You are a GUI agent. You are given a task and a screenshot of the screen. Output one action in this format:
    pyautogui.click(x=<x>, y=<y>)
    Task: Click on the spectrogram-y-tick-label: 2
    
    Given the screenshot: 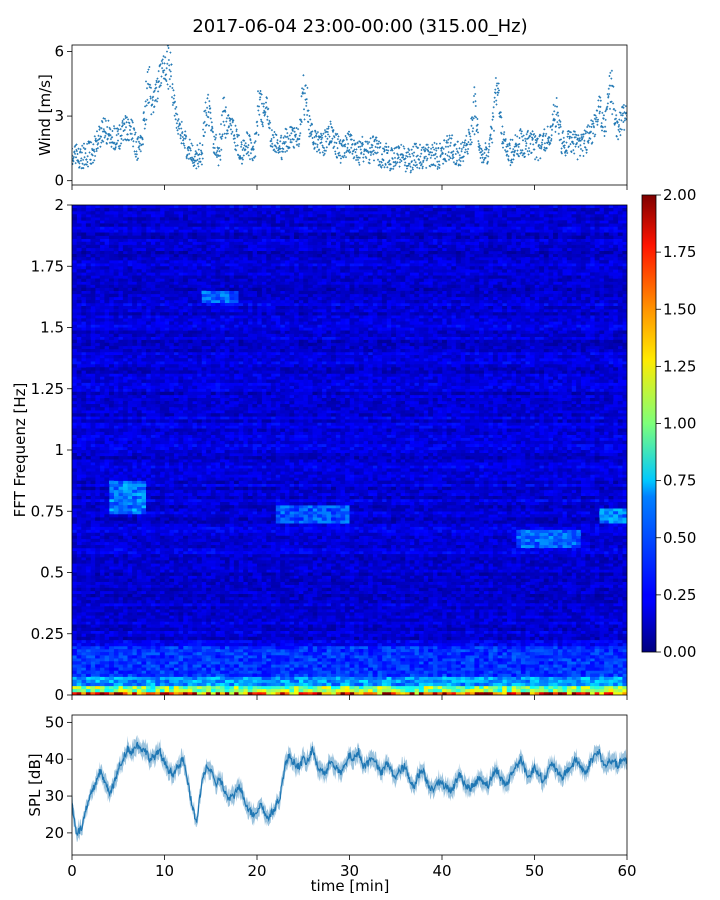 What is the action you would take?
    pyautogui.click(x=59, y=205)
    